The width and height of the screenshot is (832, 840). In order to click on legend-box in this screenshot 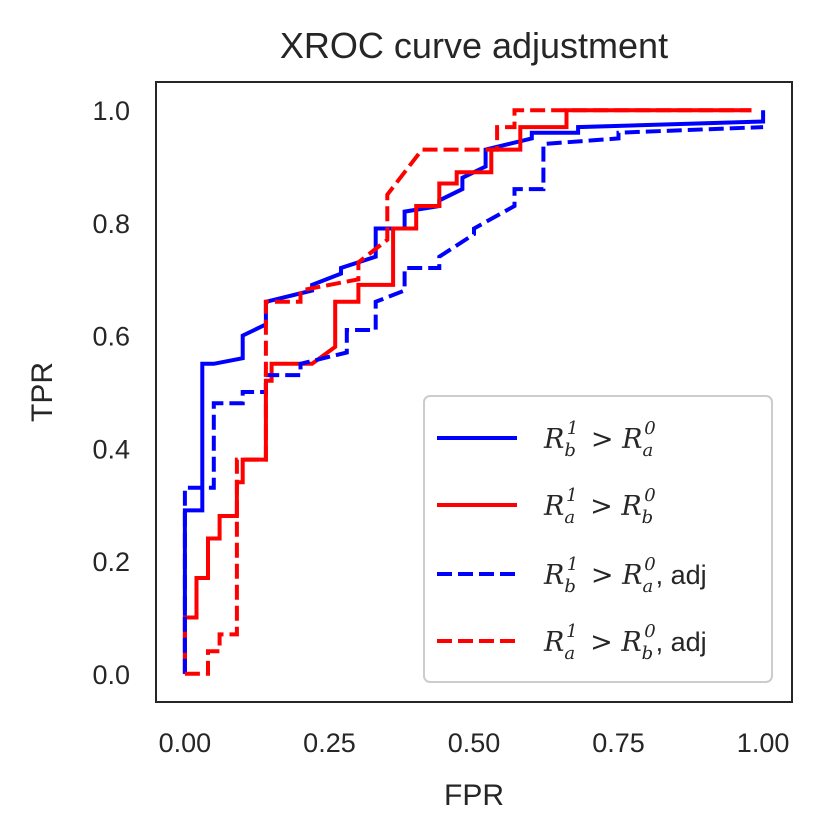, I will do `click(598, 539)`.